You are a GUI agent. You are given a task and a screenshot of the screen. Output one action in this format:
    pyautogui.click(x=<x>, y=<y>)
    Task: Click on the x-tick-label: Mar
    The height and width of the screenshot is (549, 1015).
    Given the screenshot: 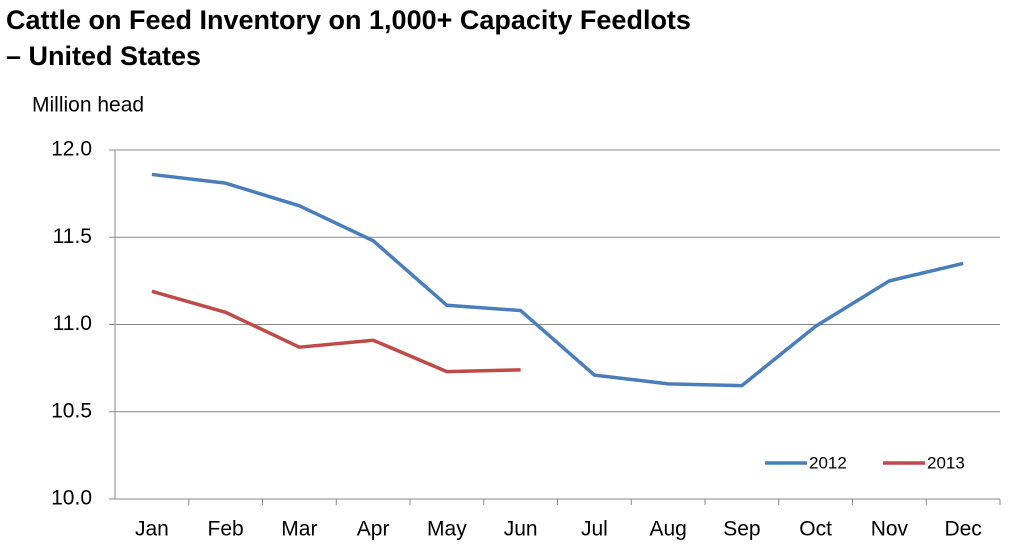 What is the action you would take?
    pyautogui.click(x=299, y=529)
    